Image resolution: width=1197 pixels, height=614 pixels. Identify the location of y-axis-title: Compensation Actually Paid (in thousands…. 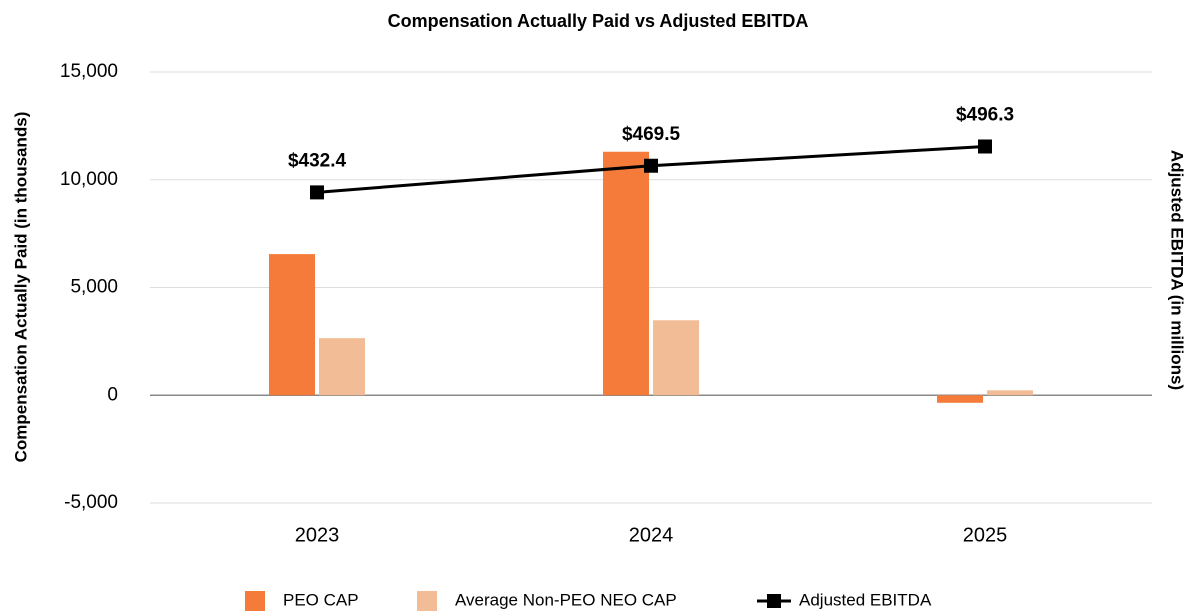
(20, 287).